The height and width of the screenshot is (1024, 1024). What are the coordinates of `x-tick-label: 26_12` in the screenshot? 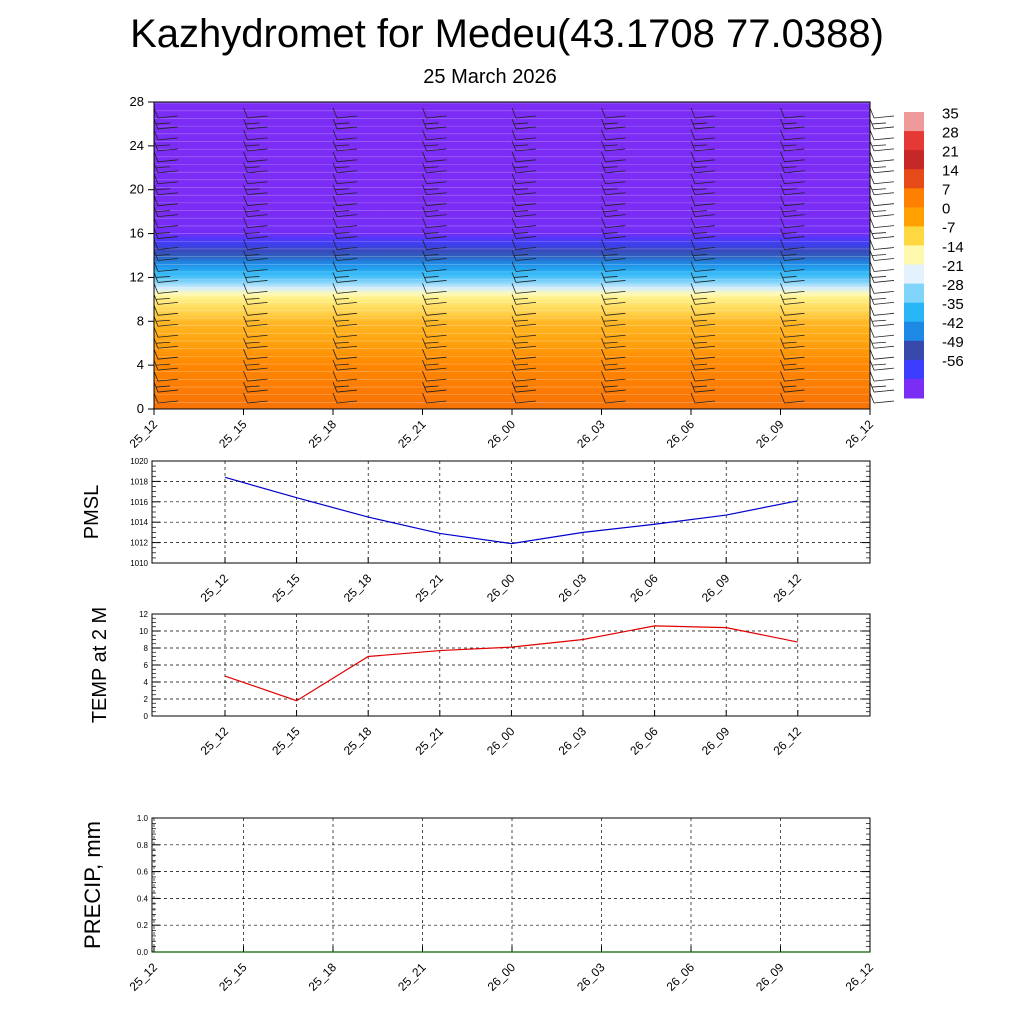 It's located at (860, 434).